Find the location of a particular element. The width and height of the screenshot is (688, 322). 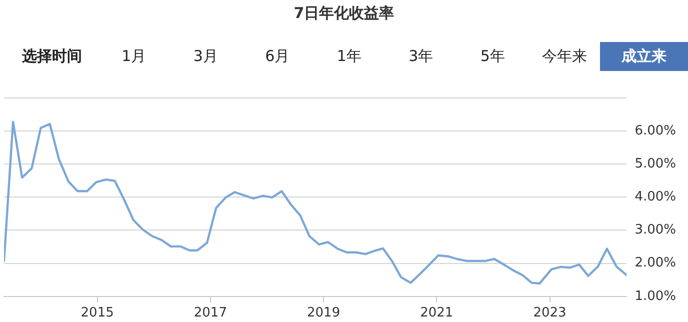

x-tick-label: 2015 is located at coordinates (97, 313).